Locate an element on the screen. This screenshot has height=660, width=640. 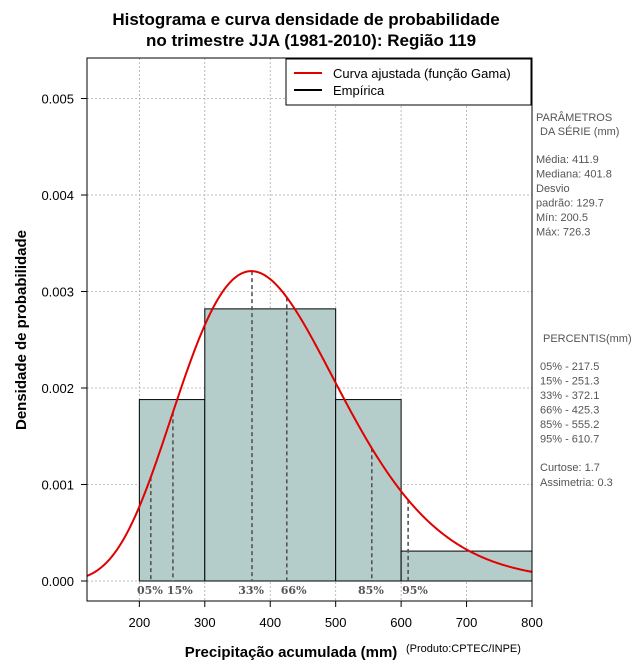
y-tick-label: 0.003 is located at coordinates (57, 292).